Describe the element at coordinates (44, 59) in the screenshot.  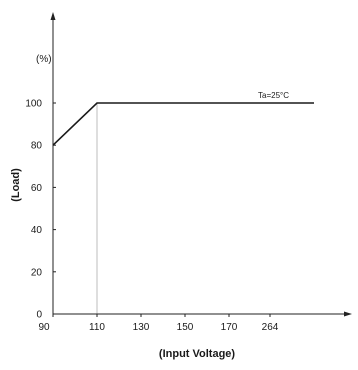
I see `y-axis-unit-label: (%)` at that location.